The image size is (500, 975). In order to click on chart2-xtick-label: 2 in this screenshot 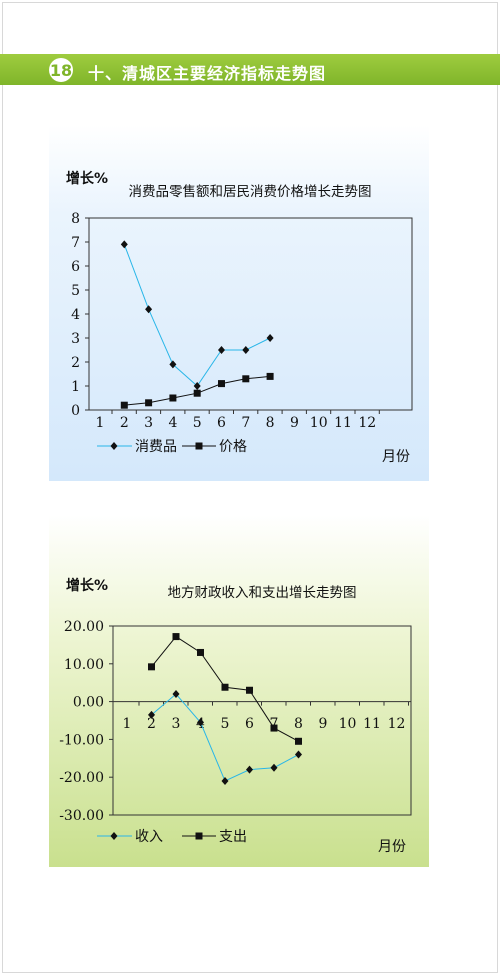, I will do `click(151, 724)`.